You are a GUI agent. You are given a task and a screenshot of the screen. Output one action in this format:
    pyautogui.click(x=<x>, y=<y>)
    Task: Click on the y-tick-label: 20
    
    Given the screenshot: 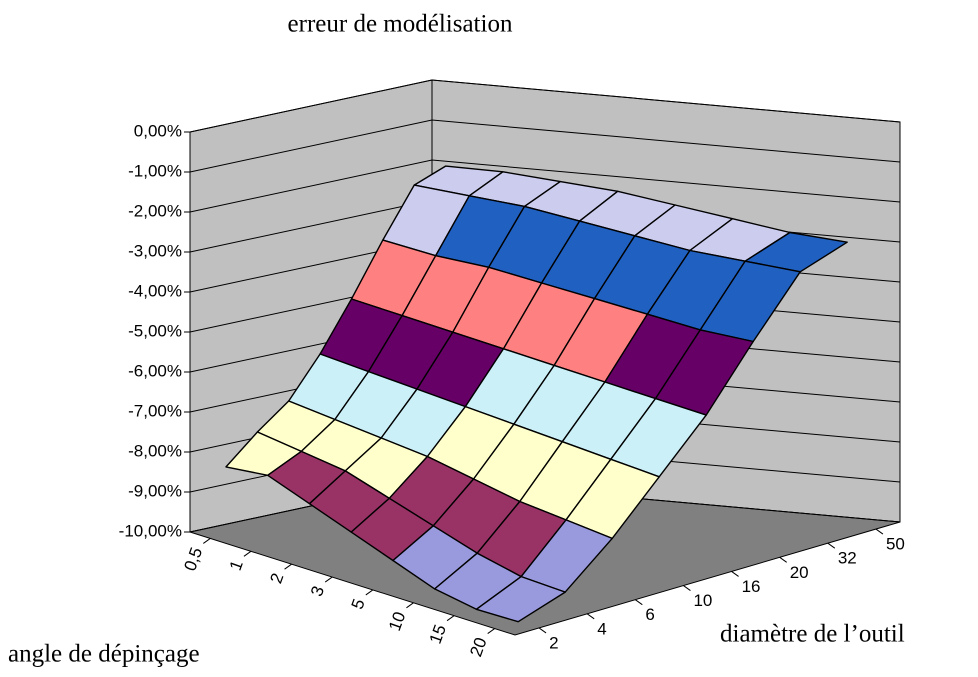 What is the action you would take?
    pyautogui.click(x=799, y=572)
    